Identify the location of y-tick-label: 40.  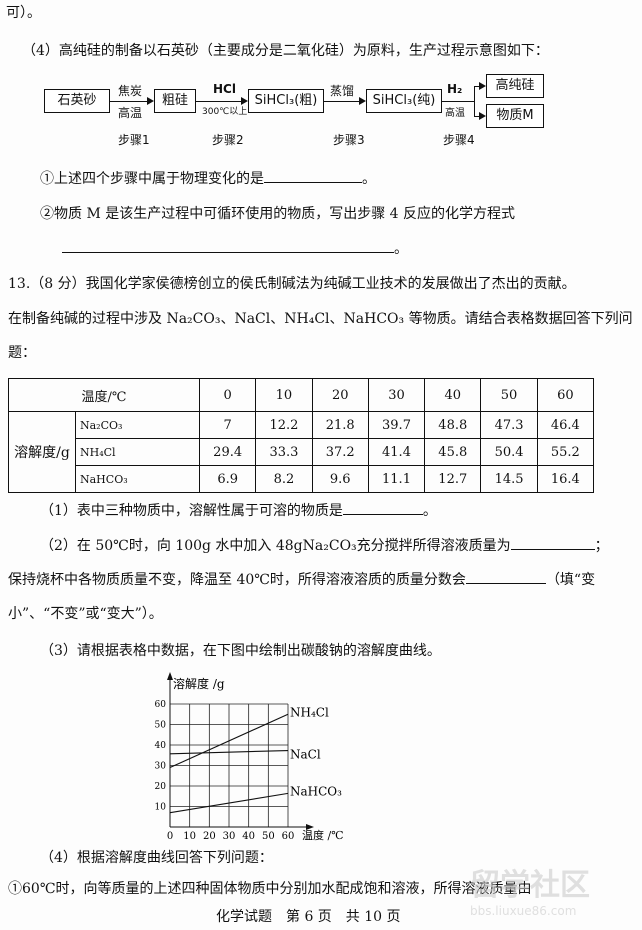
(161, 746).